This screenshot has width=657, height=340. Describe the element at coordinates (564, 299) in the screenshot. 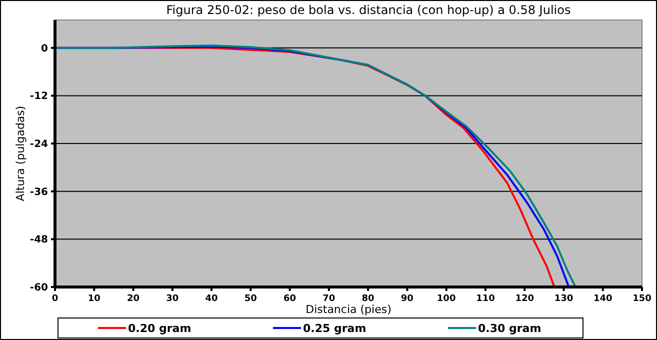

I see `x-tick-label: 130` at that location.